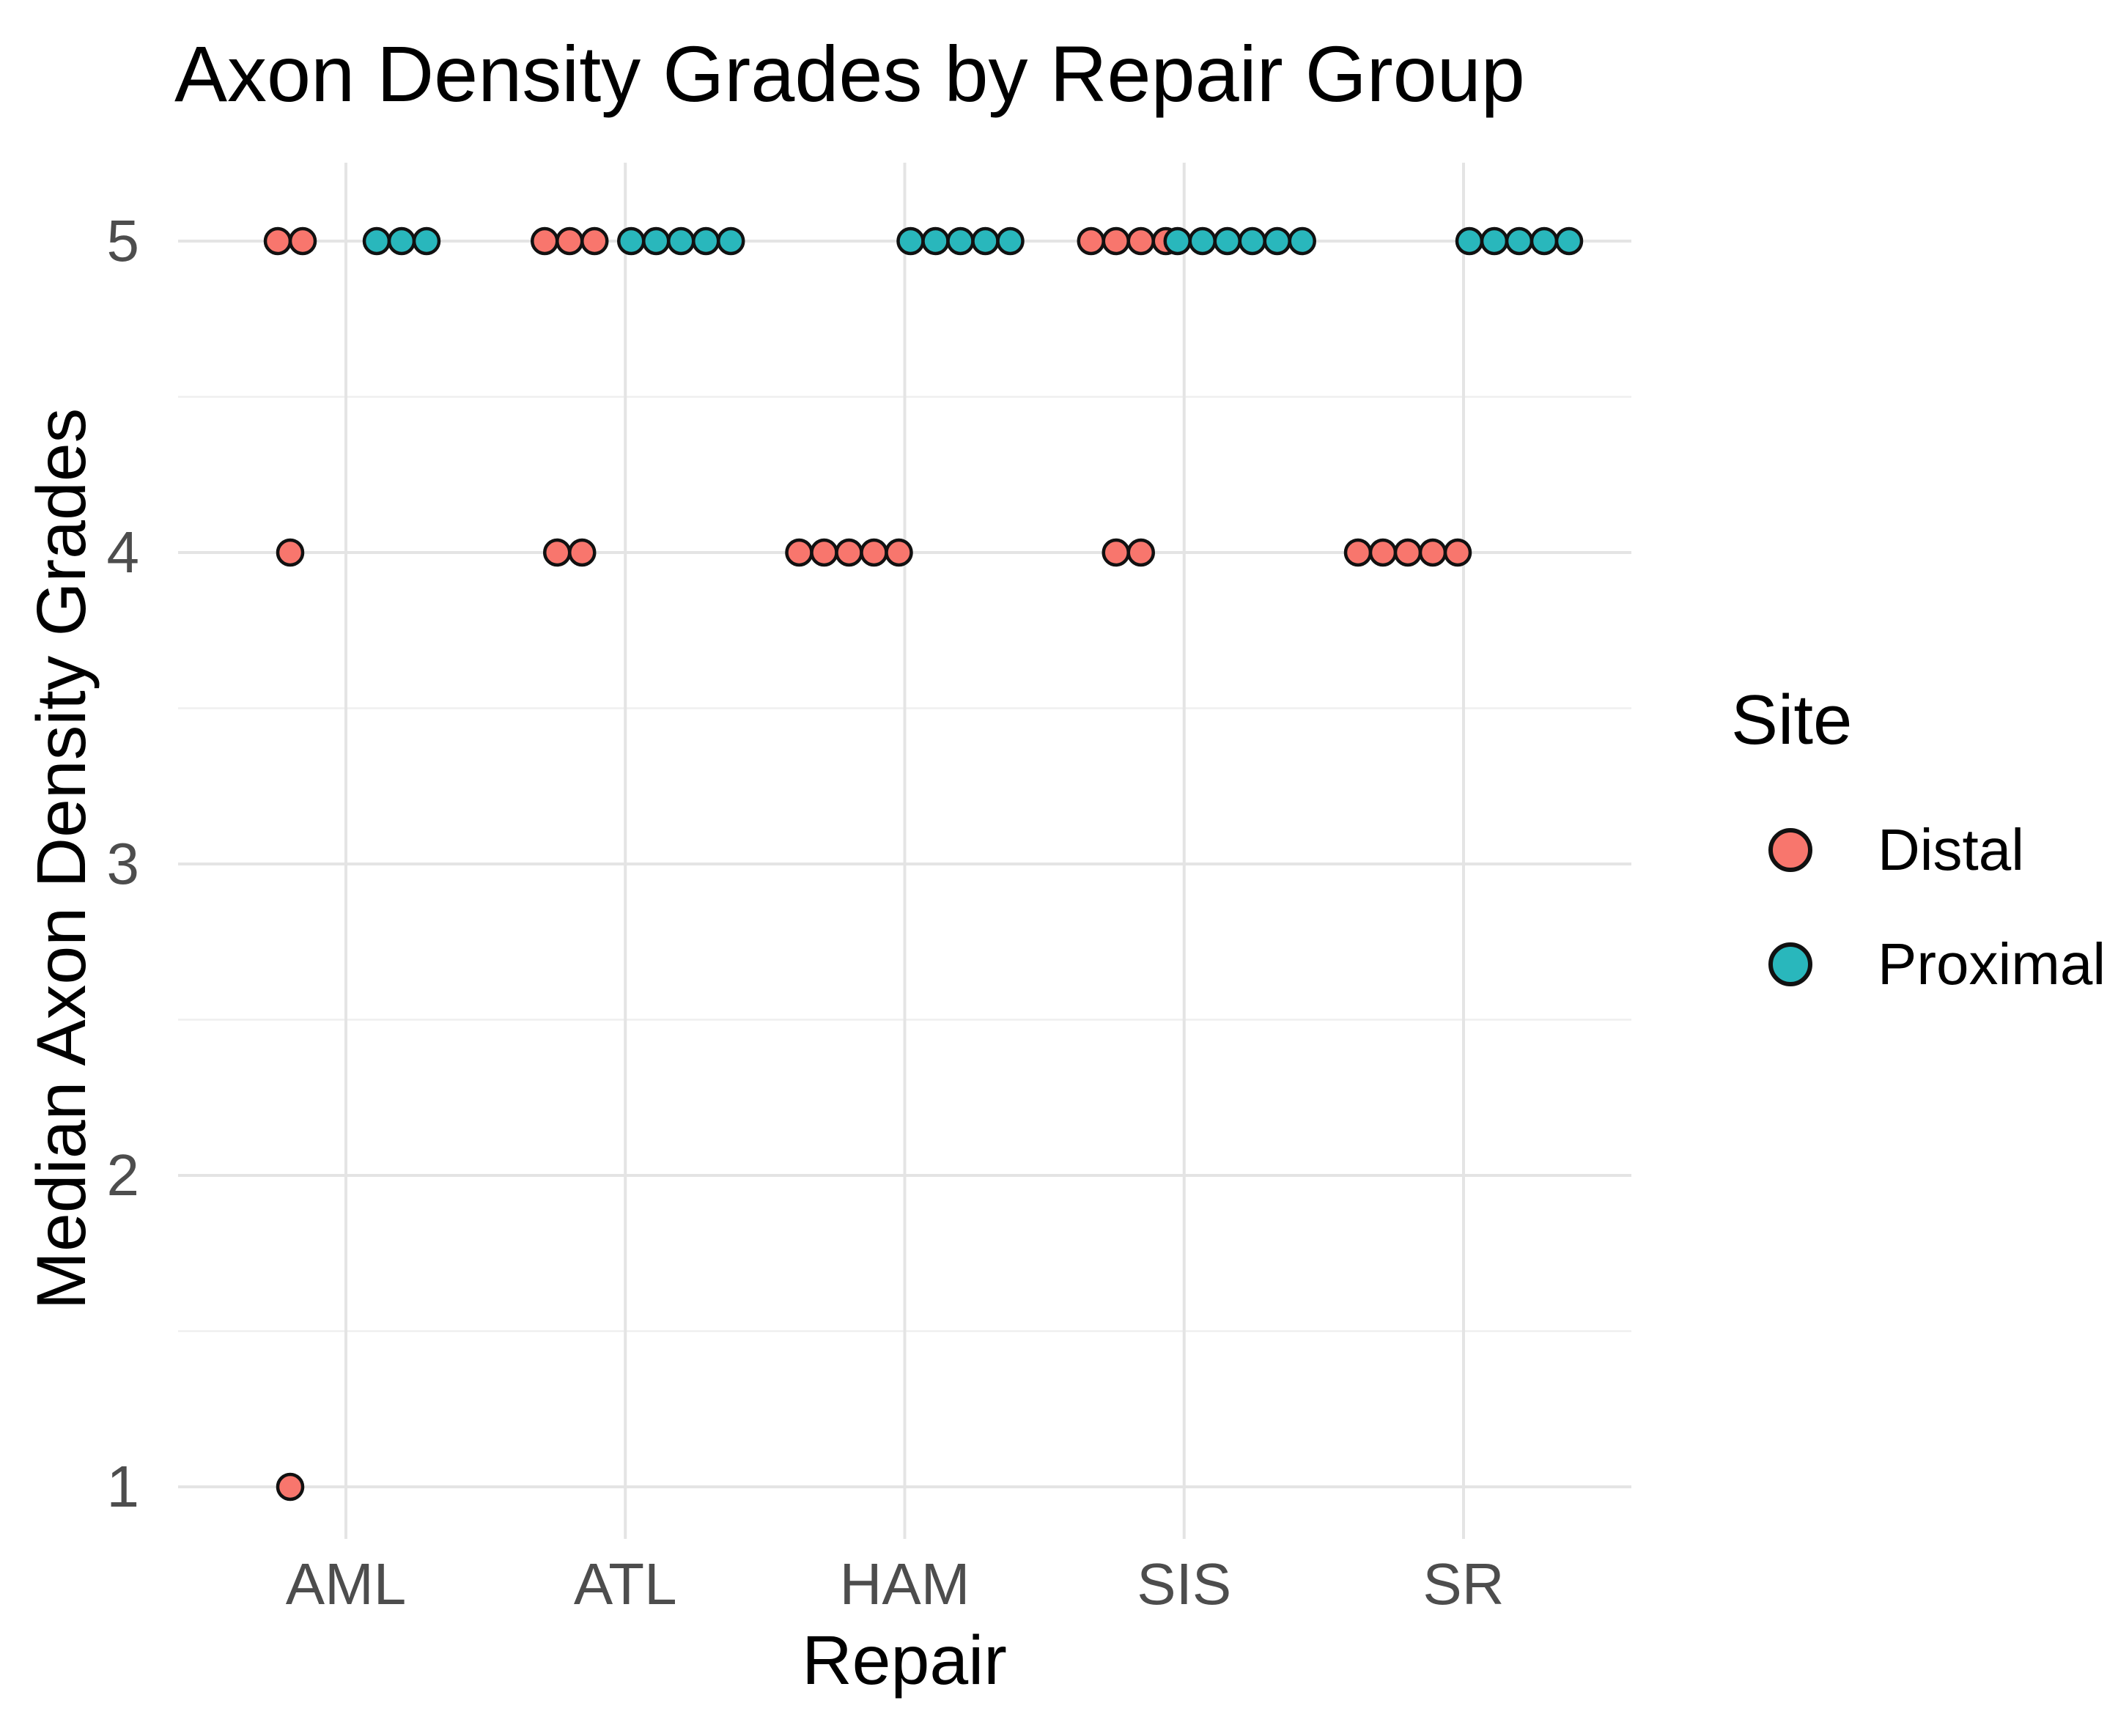 The height and width of the screenshot is (1736, 2118). Describe the element at coordinates (849, 74) in the screenshot. I see `chart-title: Axon Density Grades by Repair Group` at that location.